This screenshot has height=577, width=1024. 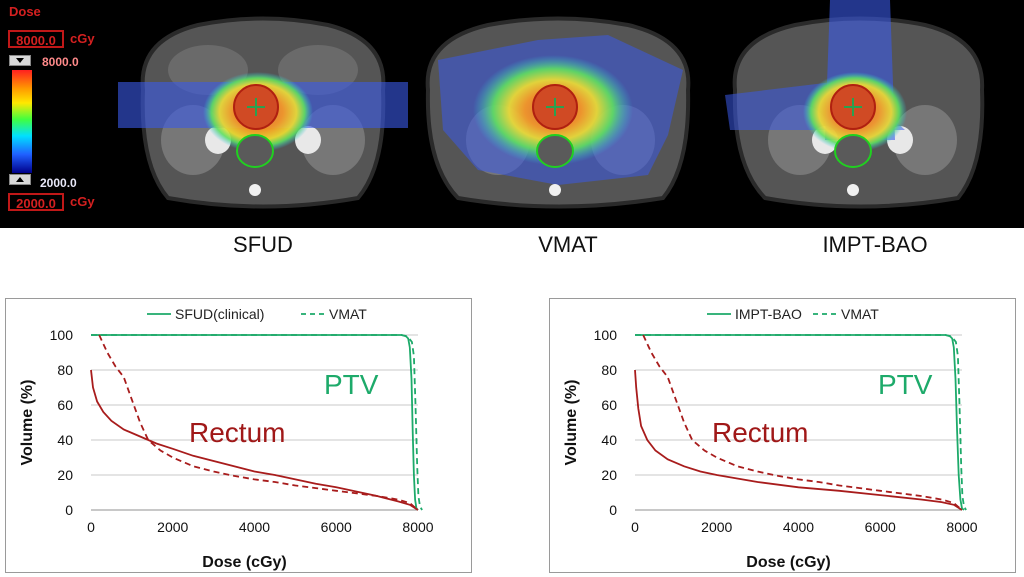 I want to click on colorbar-min-label: 2000.0, so click(x=58, y=183).